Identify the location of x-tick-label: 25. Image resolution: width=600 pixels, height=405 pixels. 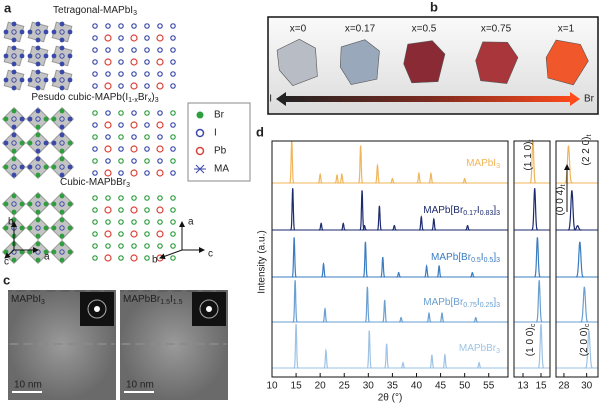
(345, 386).